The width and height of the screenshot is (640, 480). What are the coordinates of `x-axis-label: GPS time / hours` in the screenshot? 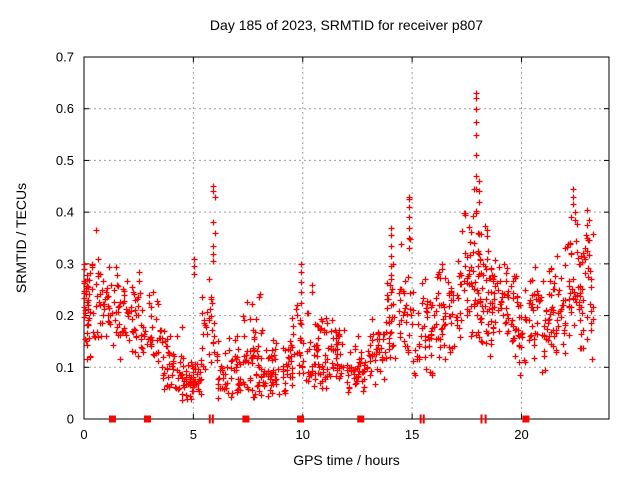 It's located at (346, 460).